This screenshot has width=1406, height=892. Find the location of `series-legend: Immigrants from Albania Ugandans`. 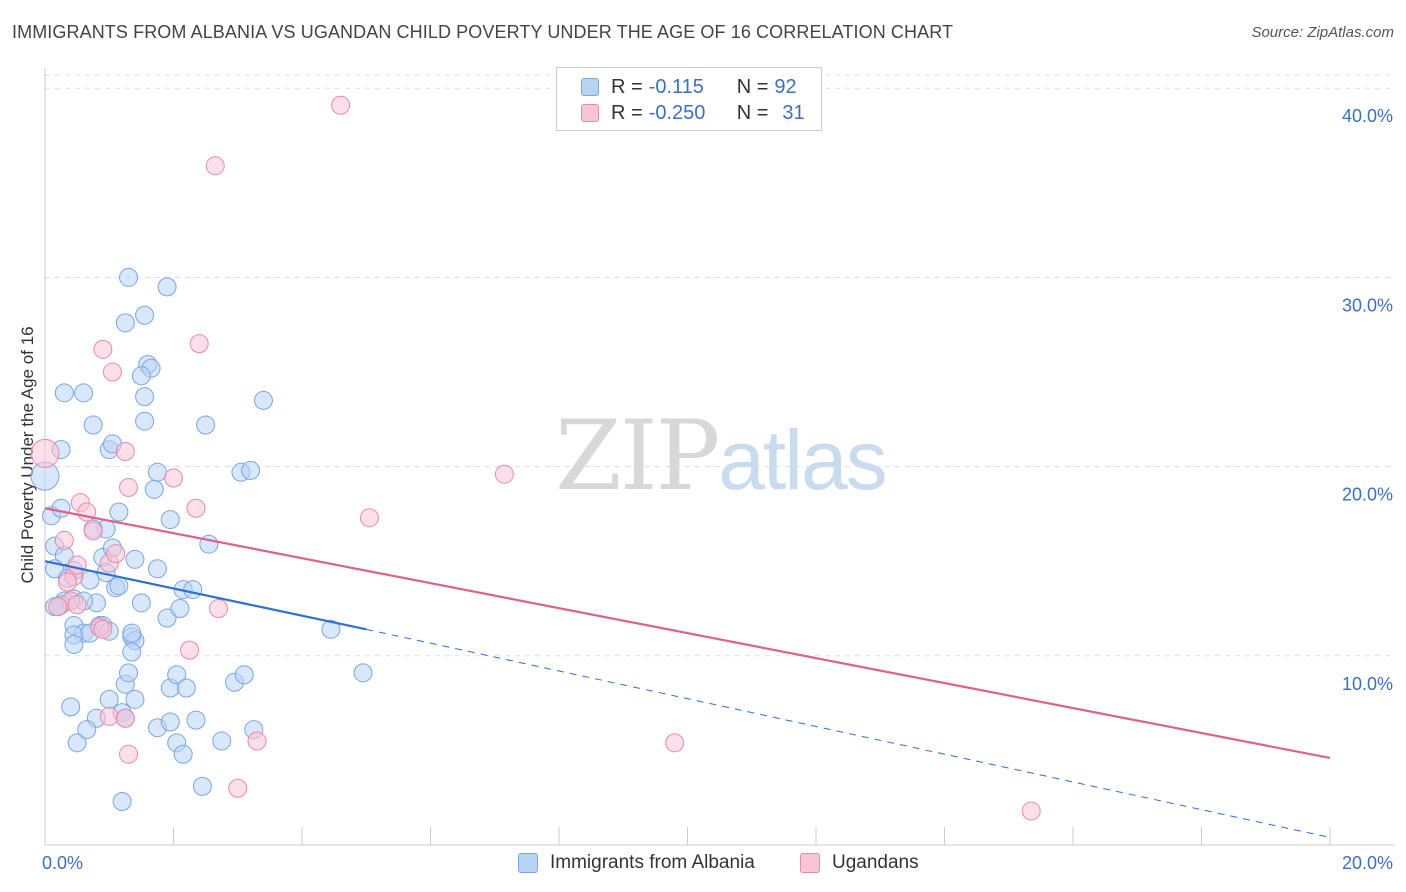

series-legend: Immigrants from Albania Ugandans is located at coordinates (703, 865).